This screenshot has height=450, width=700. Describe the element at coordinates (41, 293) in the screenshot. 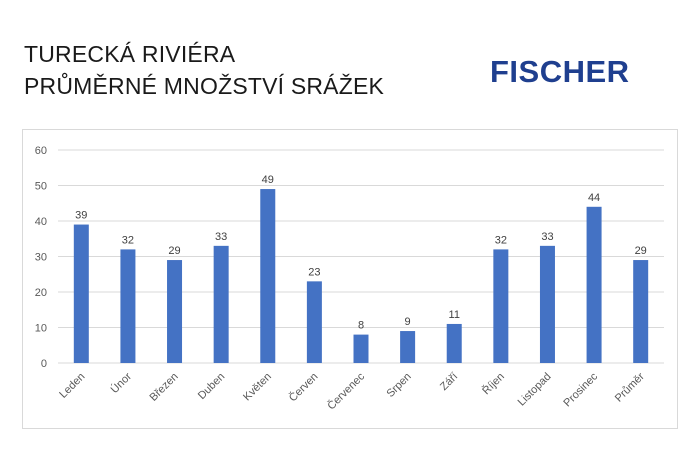

I see `y-tick-label: 20` at that location.